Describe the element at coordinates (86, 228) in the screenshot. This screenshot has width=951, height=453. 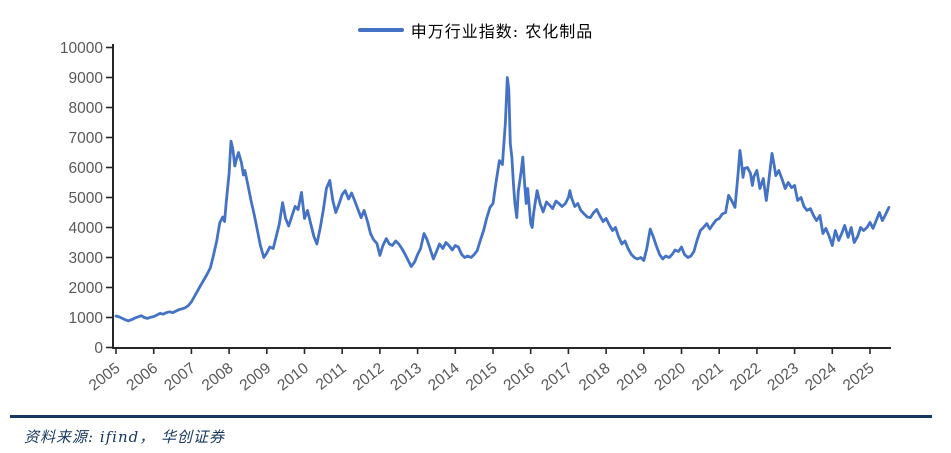
I see `y-axis-label: 4000` at that location.